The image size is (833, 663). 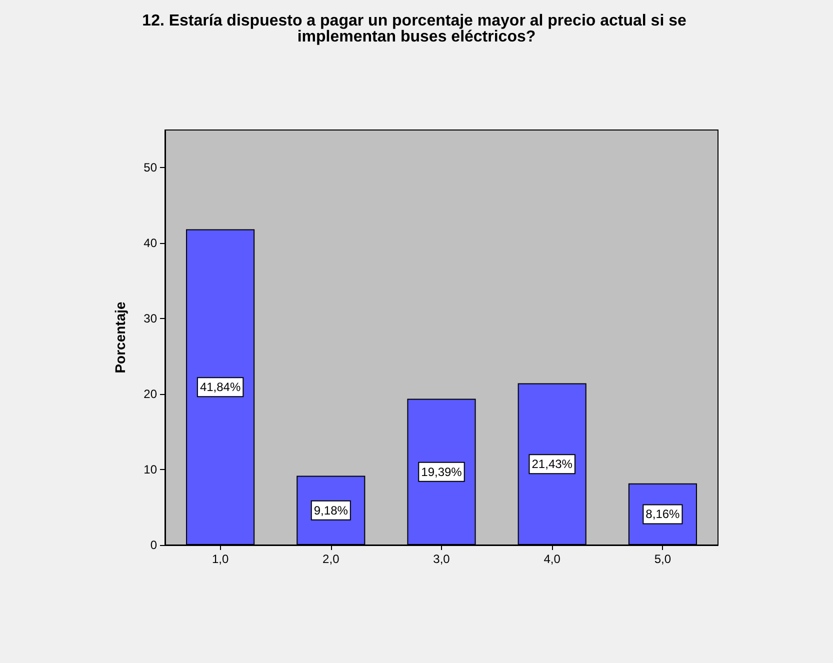 I want to click on y-tick-label: 0, so click(x=154, y=545).